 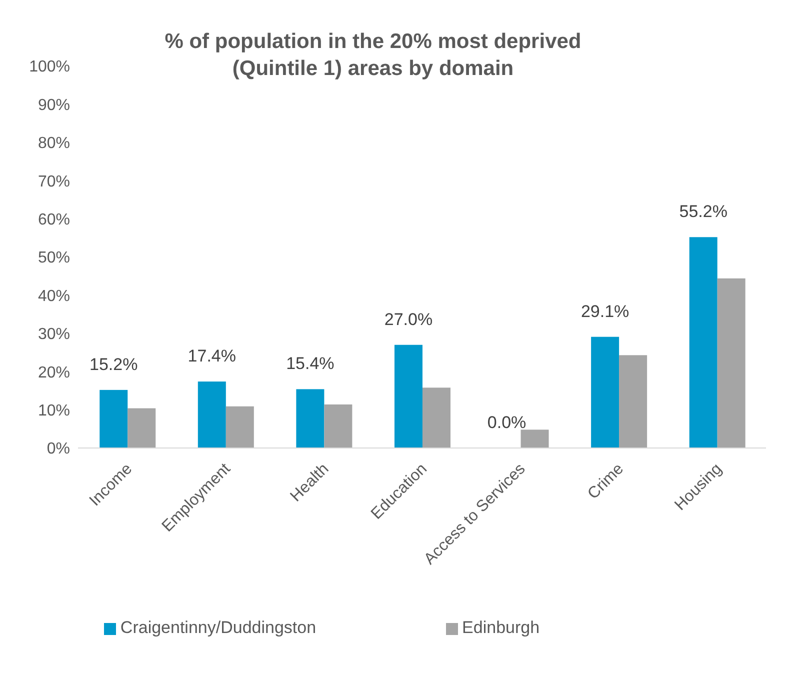 I want to click on data-label: 0.0%, so click(x=506, y=422).